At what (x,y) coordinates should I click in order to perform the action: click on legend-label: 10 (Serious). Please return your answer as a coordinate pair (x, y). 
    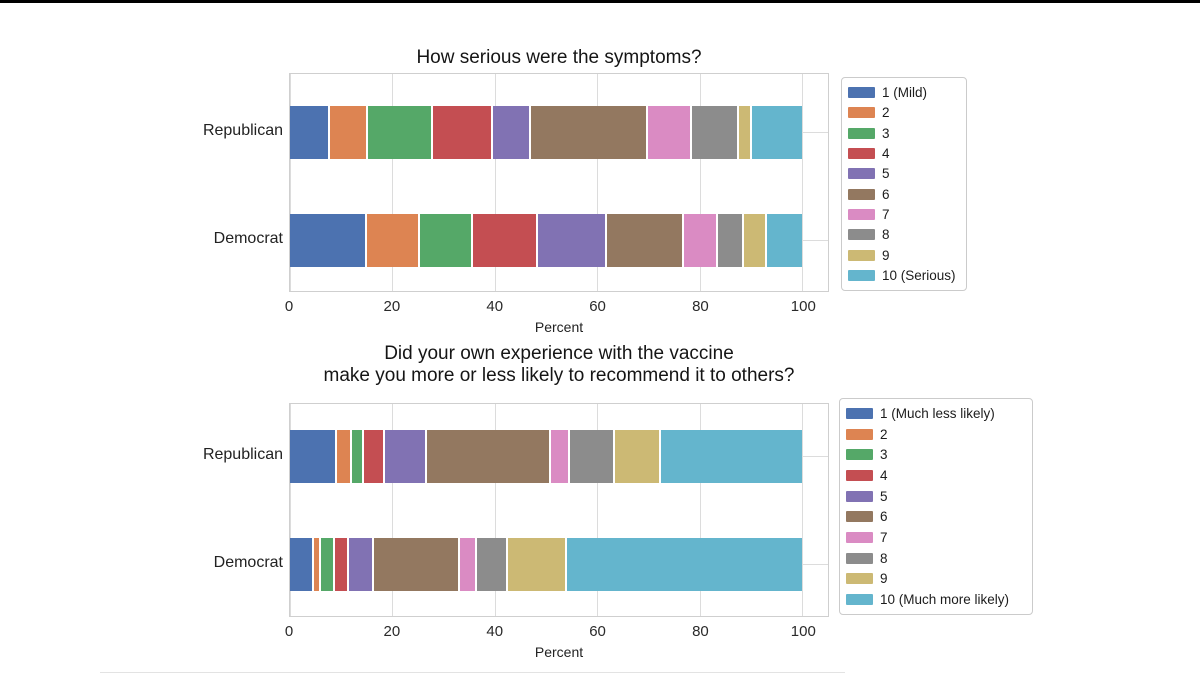
    Looking at the image, I should click on (919, 275).